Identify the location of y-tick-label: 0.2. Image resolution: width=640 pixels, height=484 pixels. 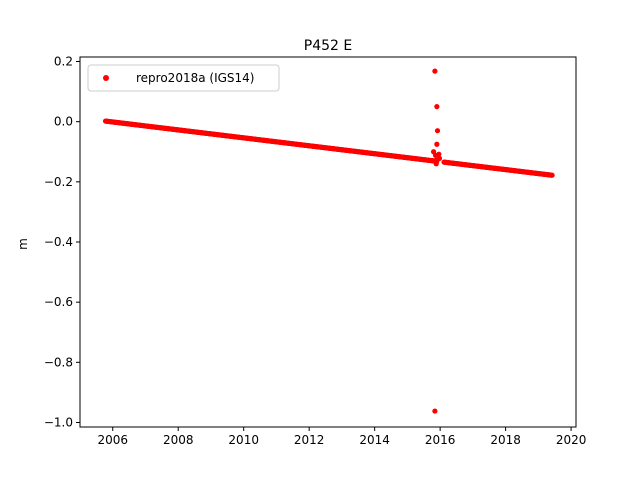
(63, 62).